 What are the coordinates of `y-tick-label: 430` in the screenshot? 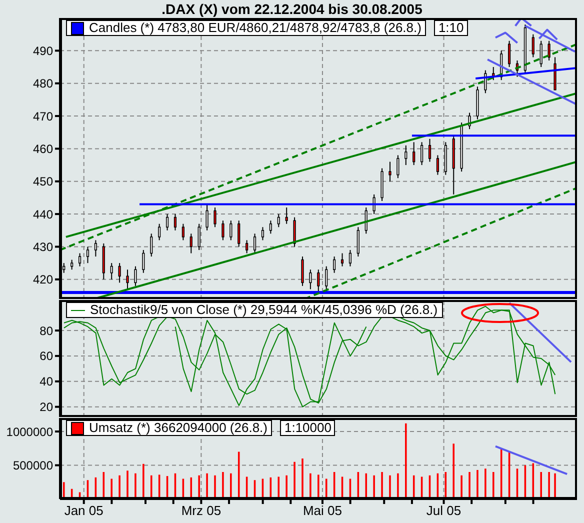 It's located at (43, 247).